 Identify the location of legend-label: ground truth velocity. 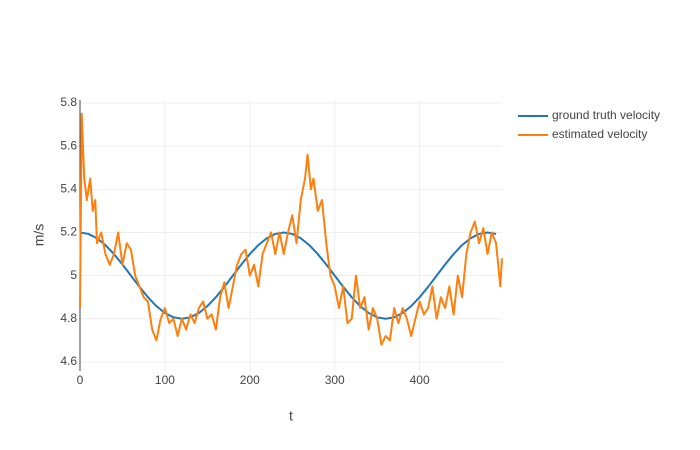
(606, 115).